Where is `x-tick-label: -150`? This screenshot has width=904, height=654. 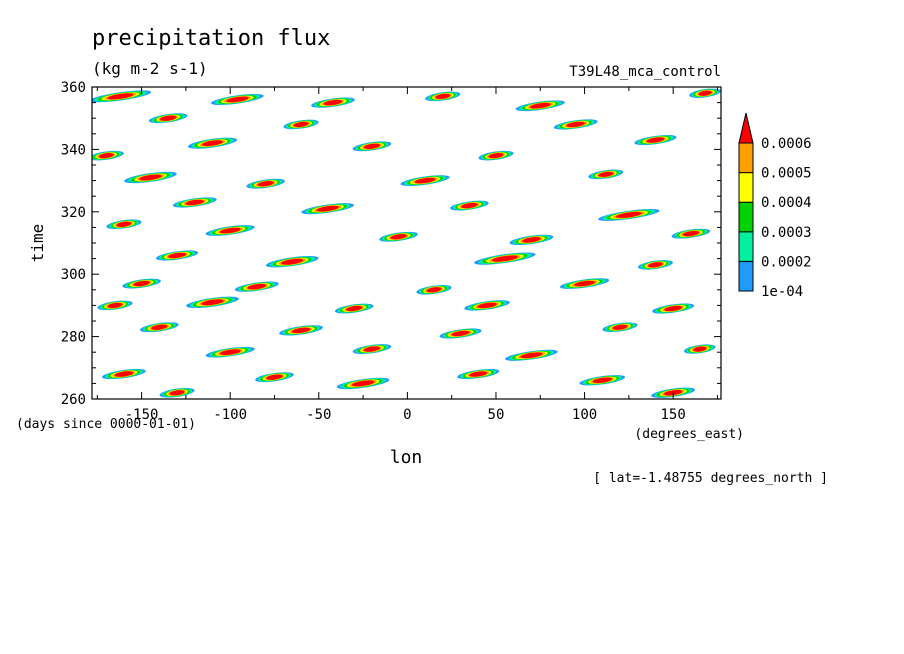 x-tick-label: -150 is located at coordinates (142, 415).